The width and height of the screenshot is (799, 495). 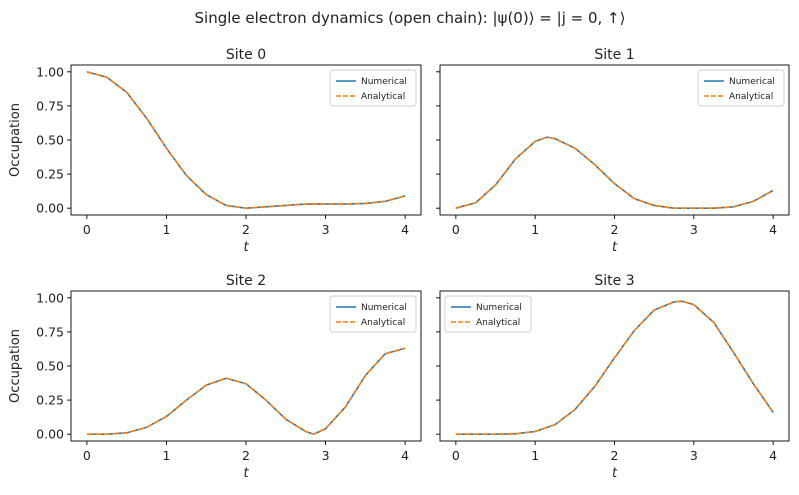 I want to click on subplot-title: Site 1, so click(x=614, y=55).